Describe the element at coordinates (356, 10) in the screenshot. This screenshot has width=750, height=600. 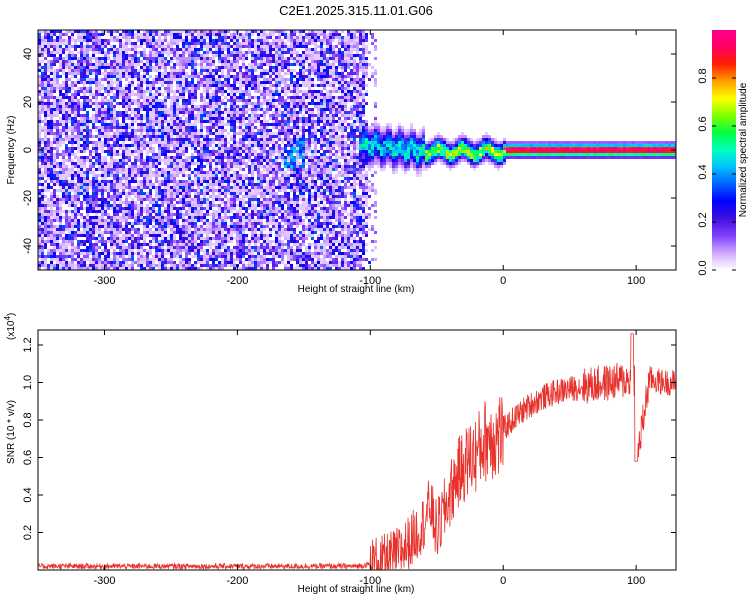
I see `chart-title: C2E1.2025.315.11.01.G06` at that location.